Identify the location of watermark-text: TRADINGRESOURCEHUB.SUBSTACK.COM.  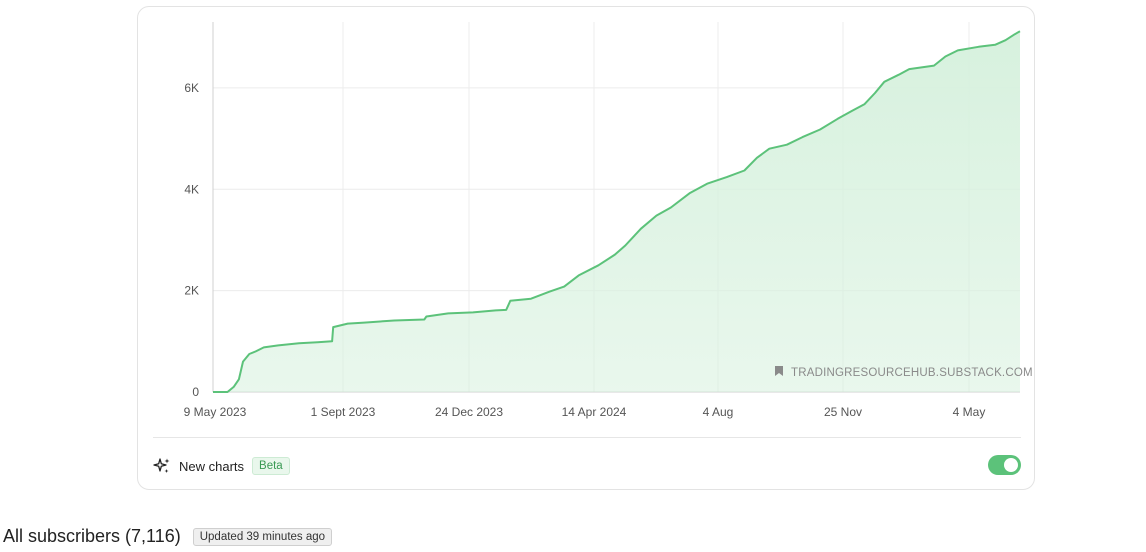
(912, 373).